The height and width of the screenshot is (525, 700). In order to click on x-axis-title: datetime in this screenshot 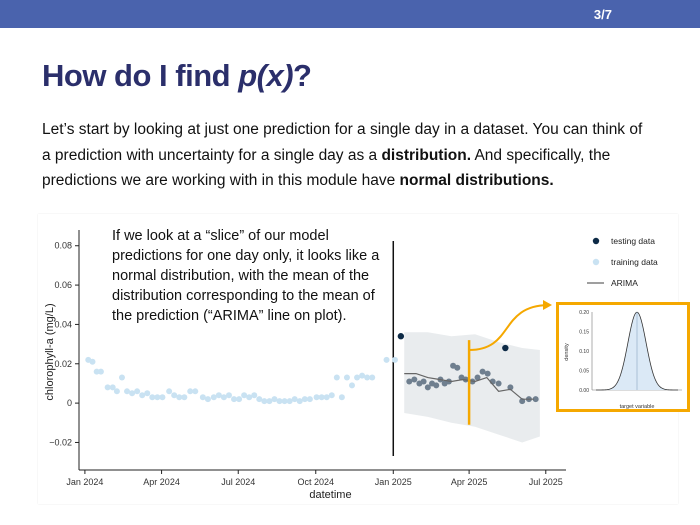, I will do `click(330, 495)`.